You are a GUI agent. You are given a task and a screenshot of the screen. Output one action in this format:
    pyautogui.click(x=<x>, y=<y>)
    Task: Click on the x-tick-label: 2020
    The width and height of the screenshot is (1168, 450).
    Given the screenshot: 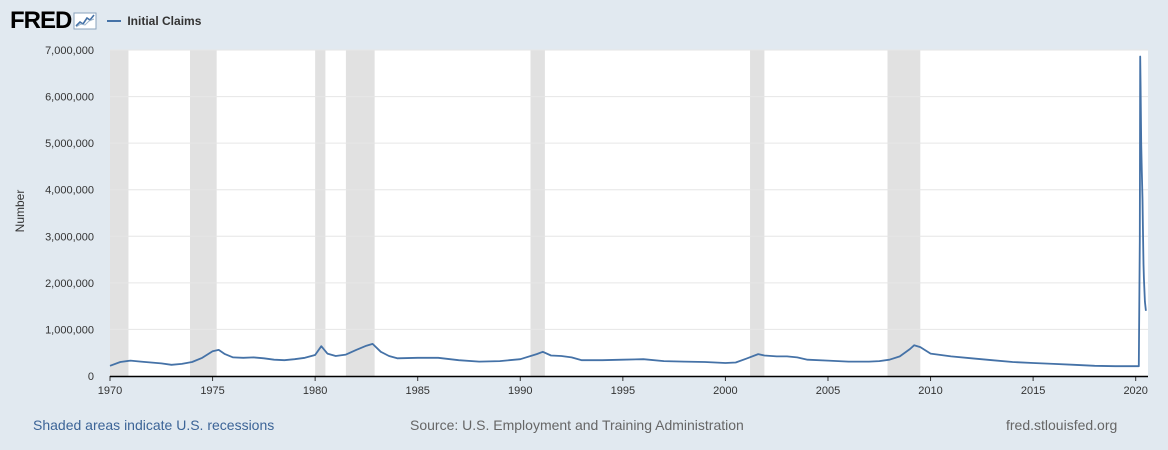 What is the action you would take?
    pyautogui.click(x=1135, y=391)
    